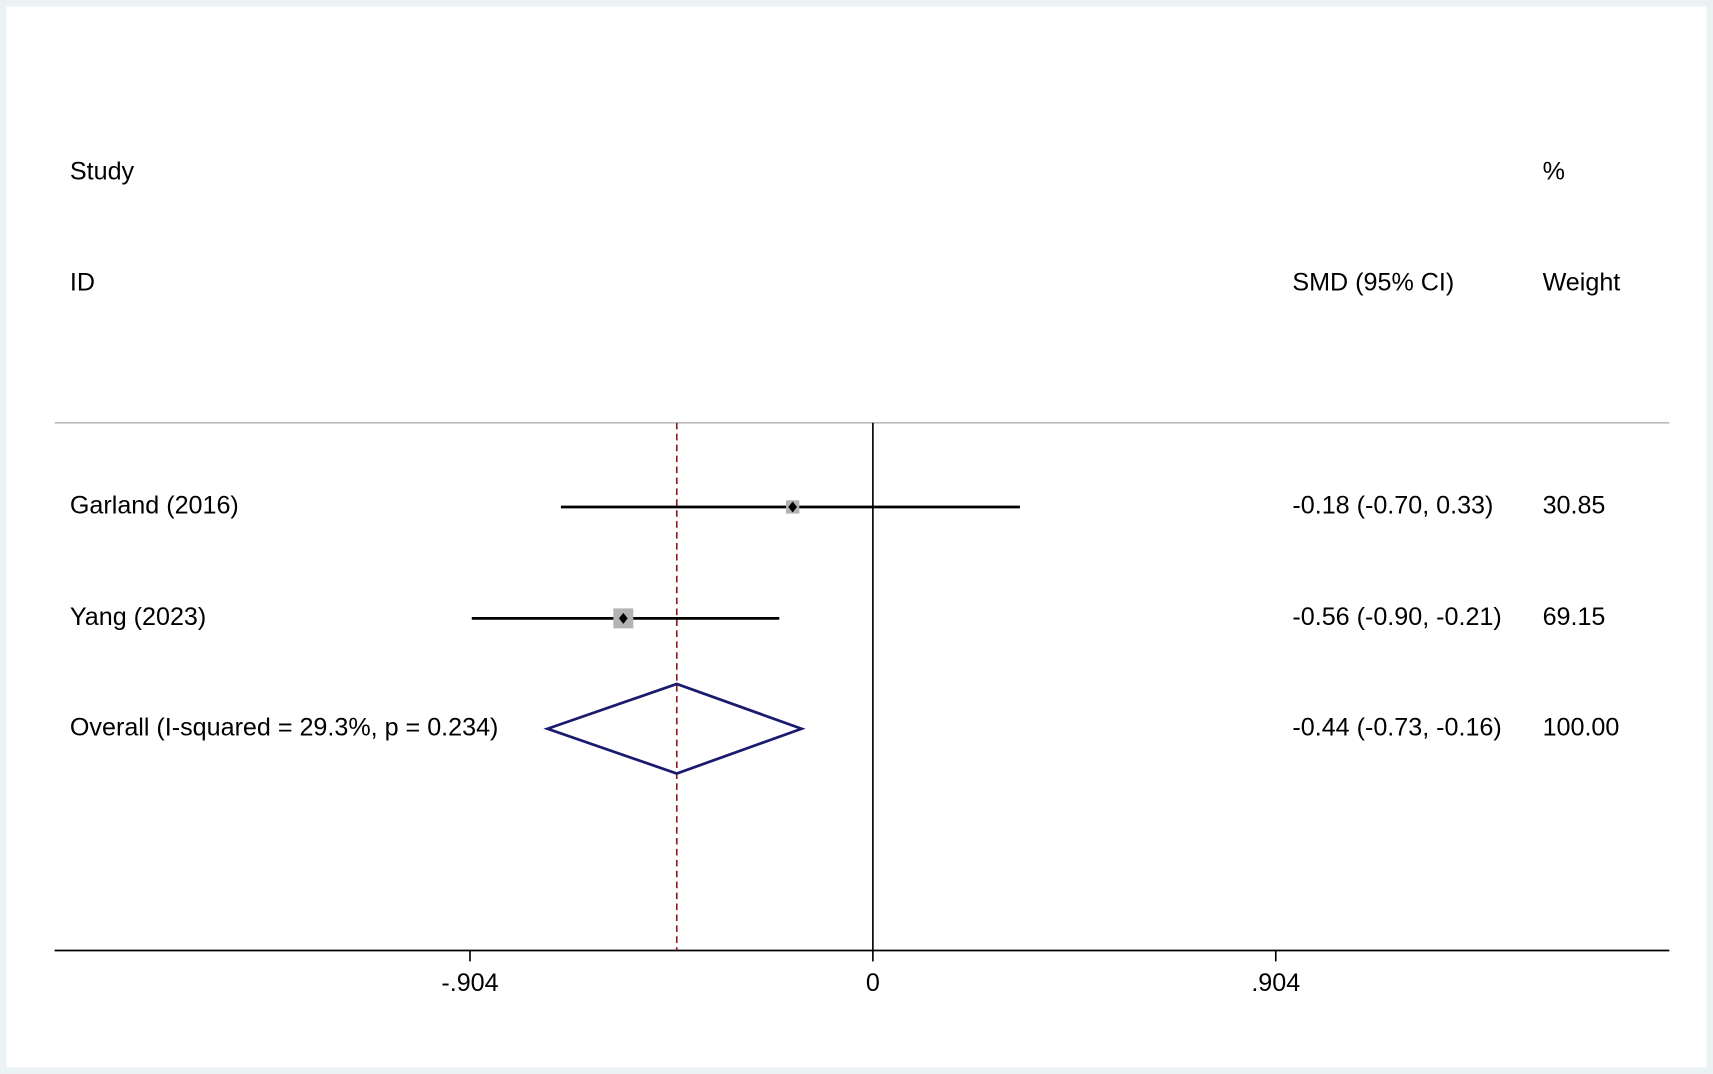  What do you see at coordinates (1275, 983) in the screenshot?
I see `x-tick-label: .904` at bounding box center [1275, 983].